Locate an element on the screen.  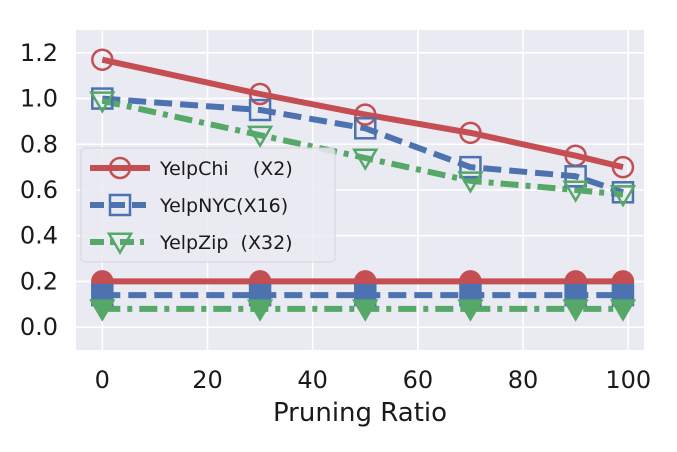
y-tick-label: 0.6 is located at coordinates (39, 190).